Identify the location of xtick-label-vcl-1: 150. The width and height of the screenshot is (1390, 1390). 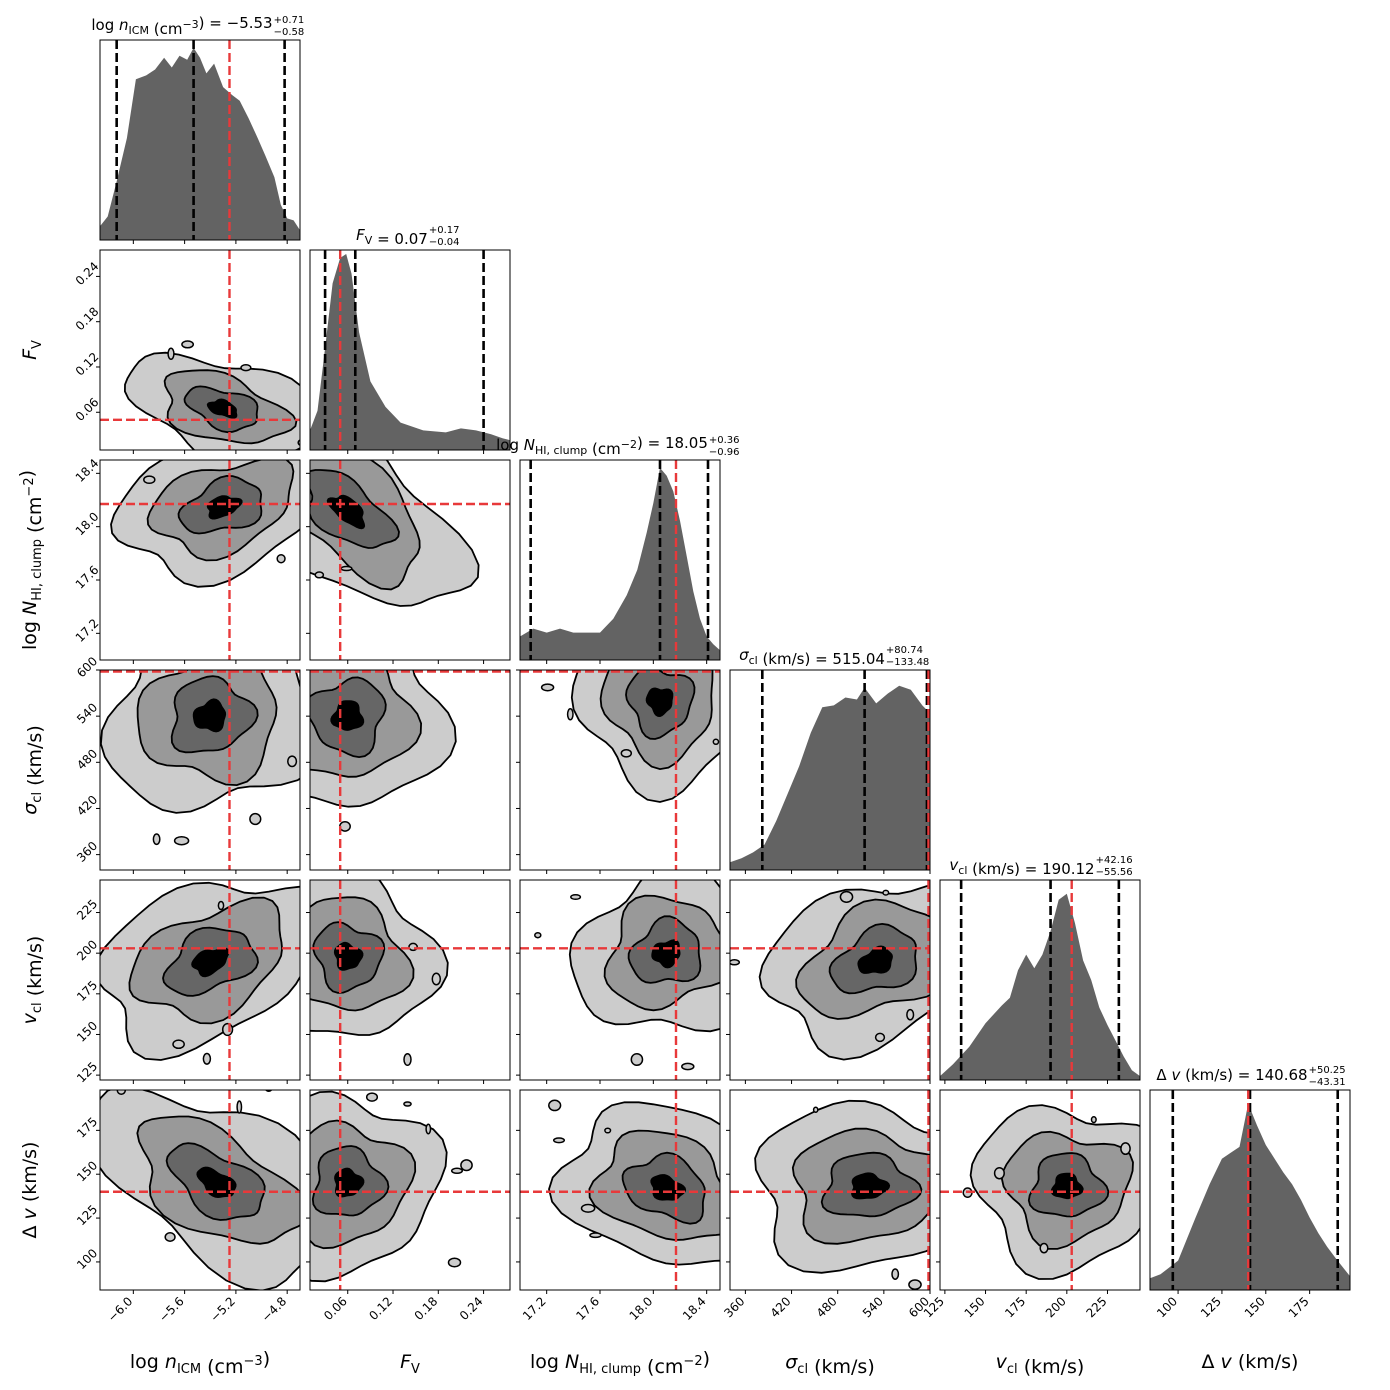
(975, 1307).